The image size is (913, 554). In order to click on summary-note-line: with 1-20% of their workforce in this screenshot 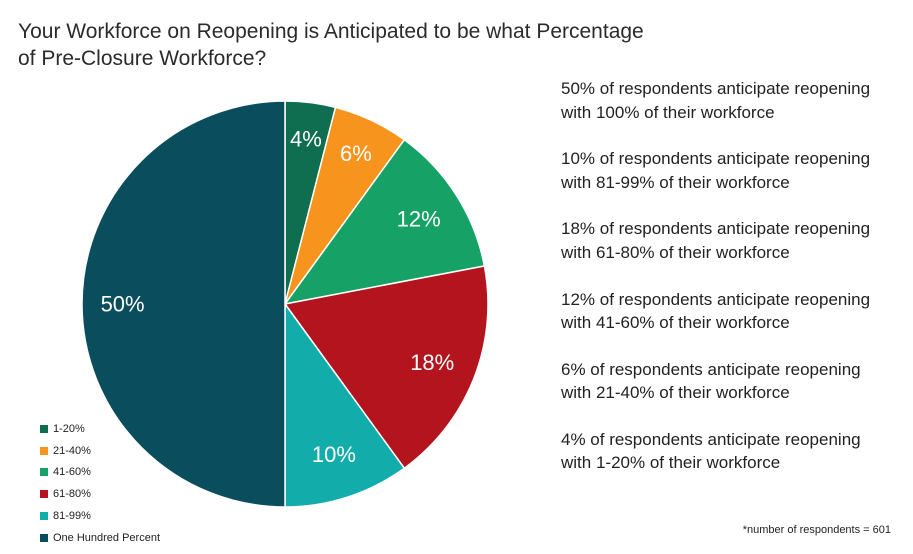, I will do `click(671, 463)`.